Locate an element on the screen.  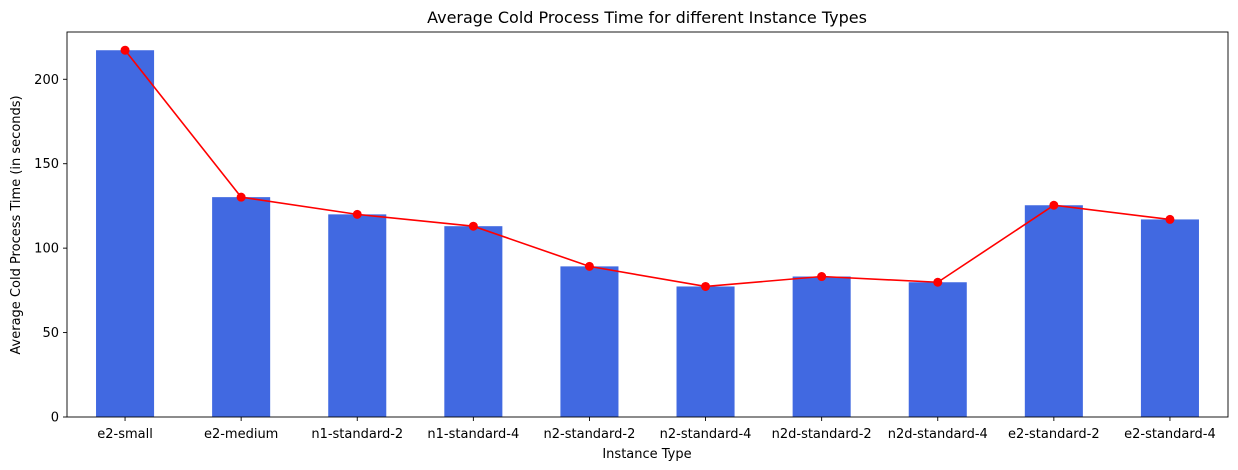
bar-e2-medium is located at coordinates (241, 307).